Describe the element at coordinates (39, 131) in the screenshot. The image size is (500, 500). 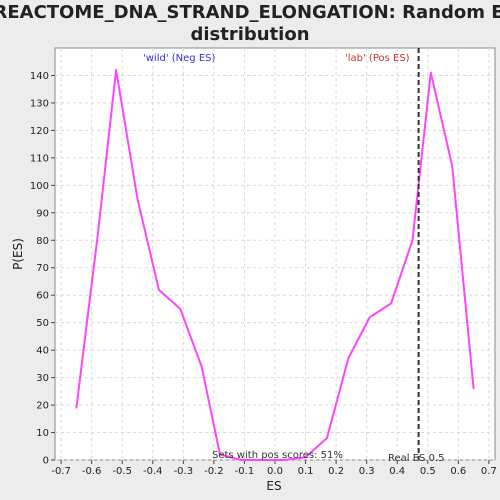
I see `y-tick-label: 120` at that location.